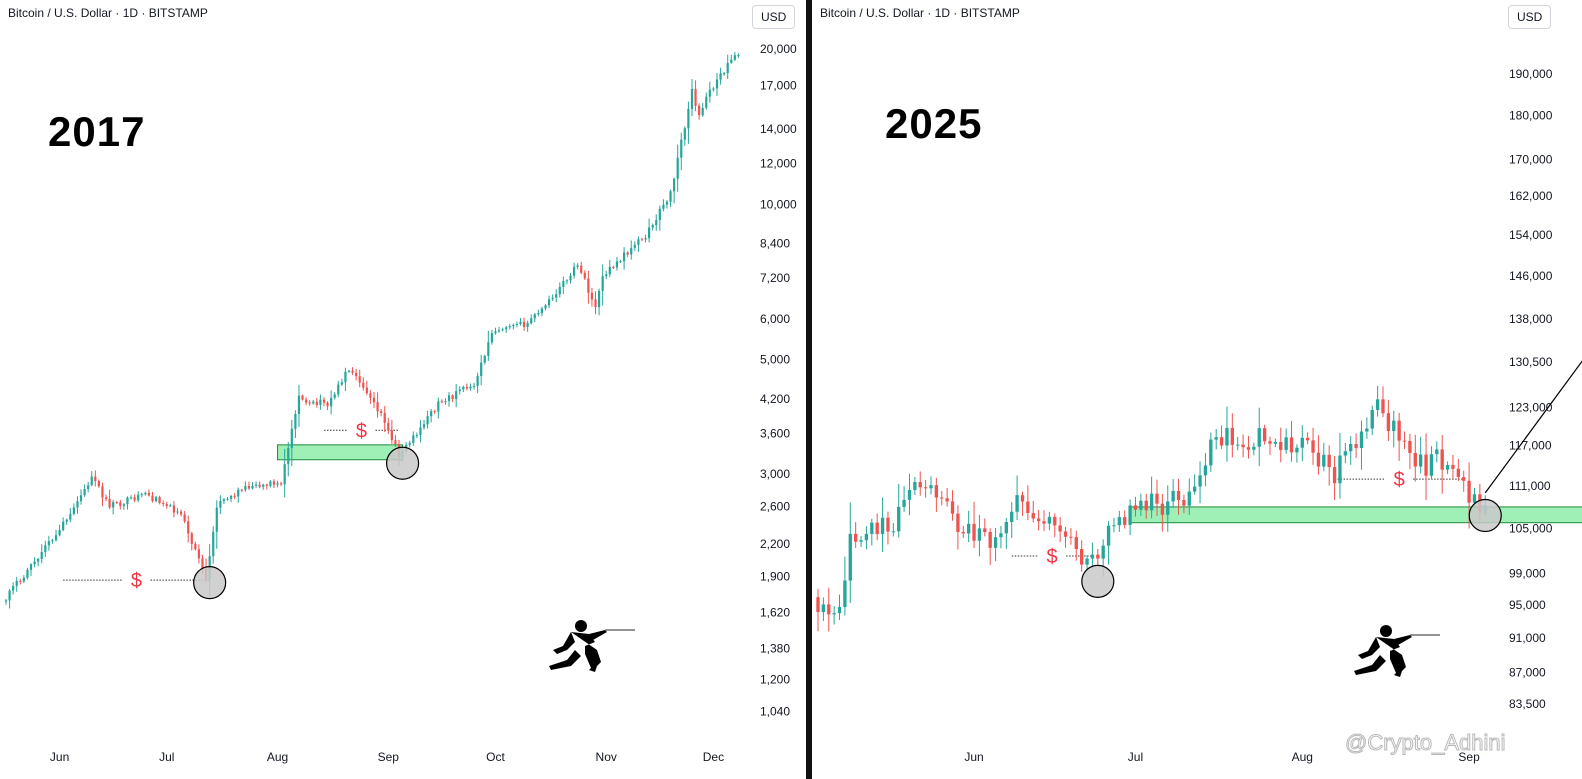 The width and height of the screenshot is (1582, 779). What do you see at coordinates (606, 757) in the screenshot?
I see `time-tick-label: Nov` at bounding box center [606, 757].